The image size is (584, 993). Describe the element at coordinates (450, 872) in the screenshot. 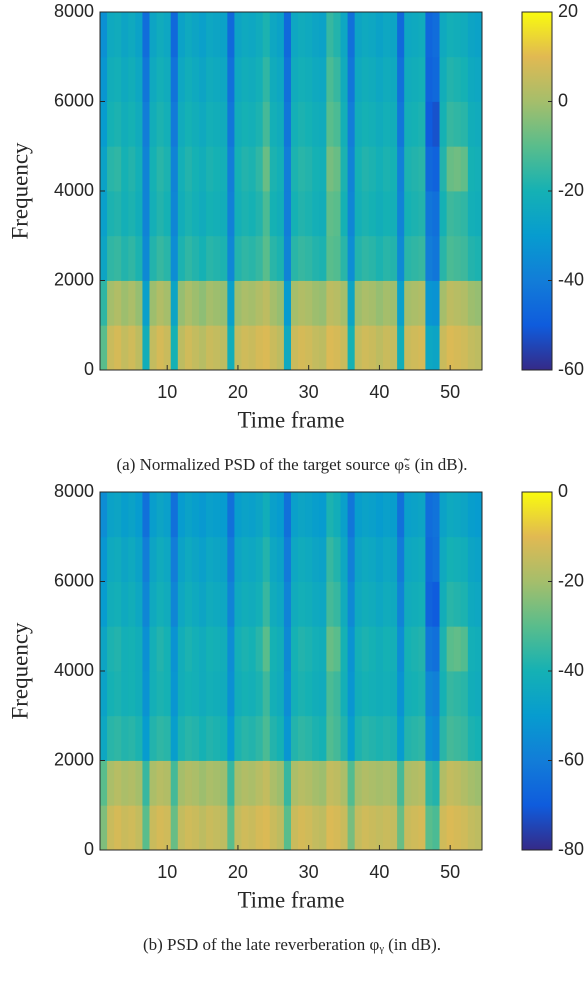

I see `x-tick-label: 50` at that location.